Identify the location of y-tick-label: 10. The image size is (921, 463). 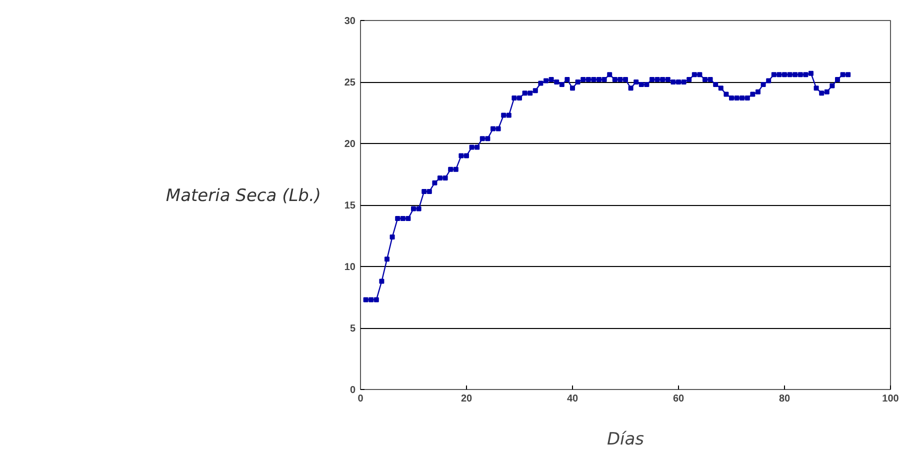
(350, 267).